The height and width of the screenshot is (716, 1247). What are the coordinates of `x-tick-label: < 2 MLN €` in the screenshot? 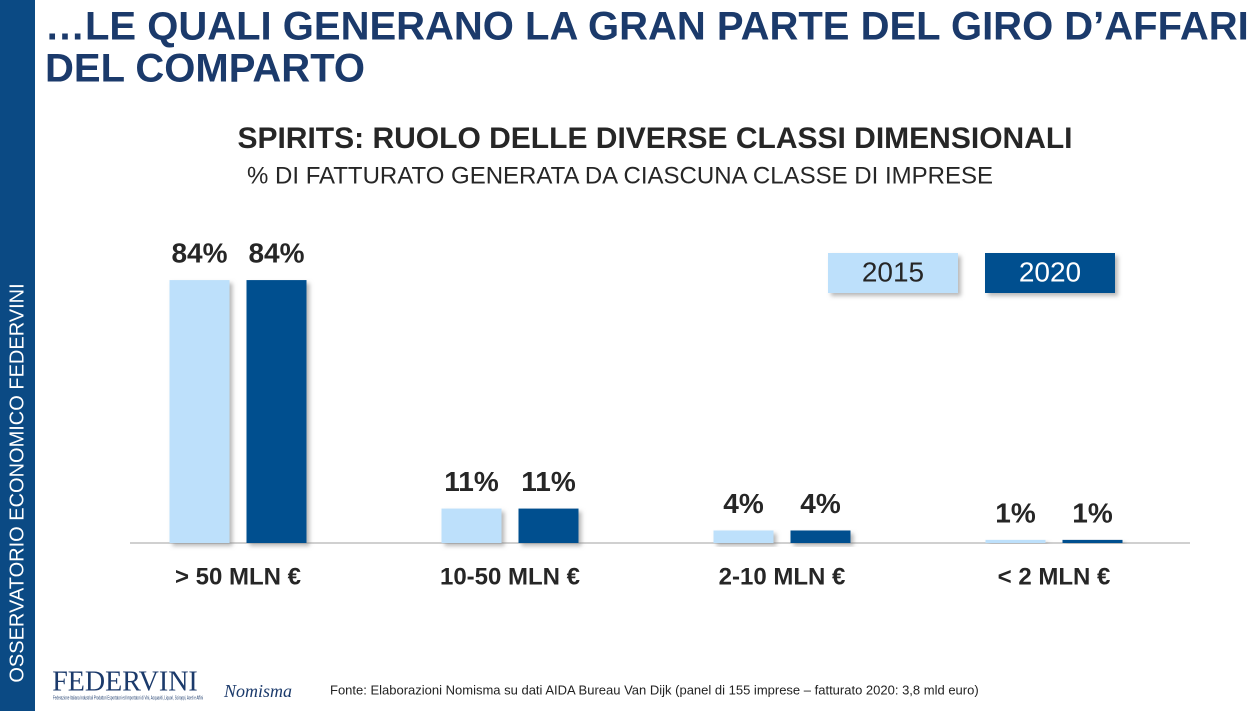 It's located at (1054, 576).